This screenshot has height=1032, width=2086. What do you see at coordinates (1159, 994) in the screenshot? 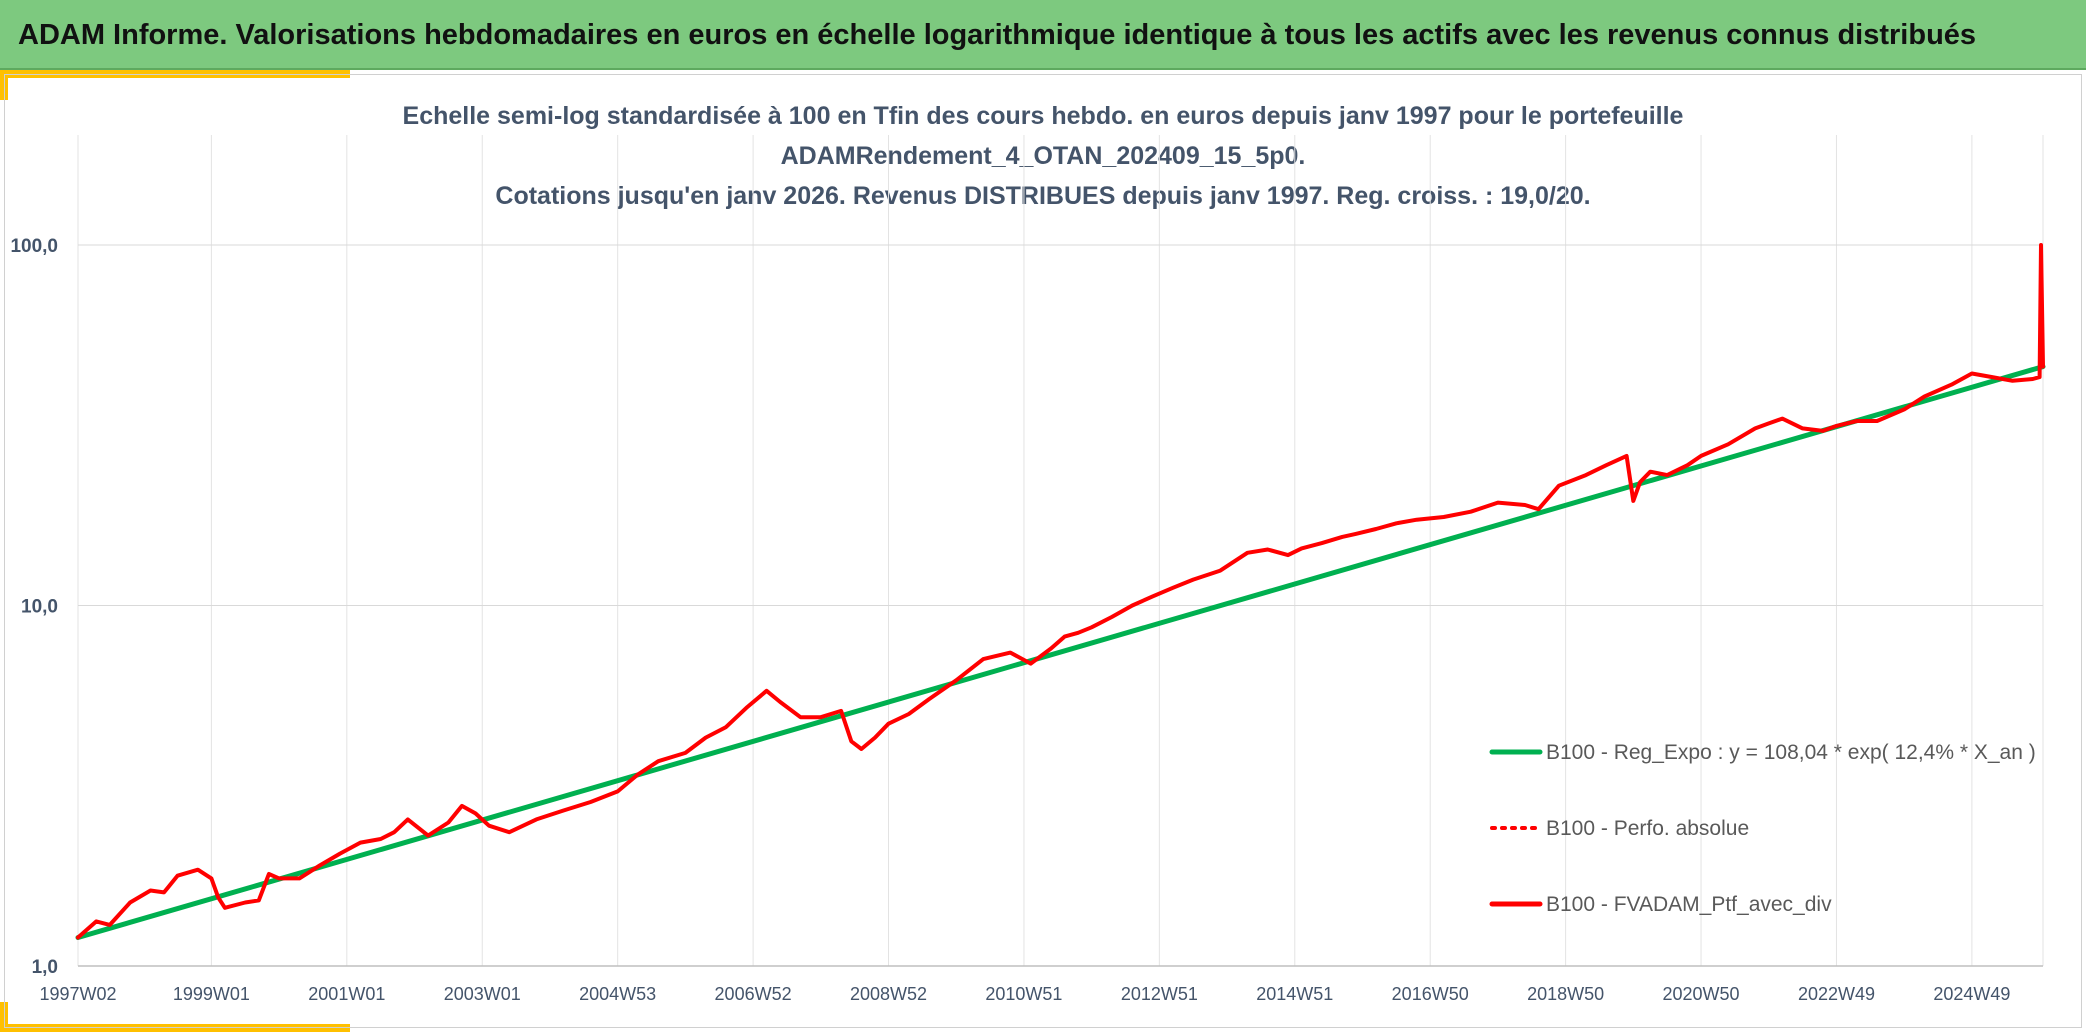
I see `x-tick-label: 2012W51` at bounding box center [1159, 994].